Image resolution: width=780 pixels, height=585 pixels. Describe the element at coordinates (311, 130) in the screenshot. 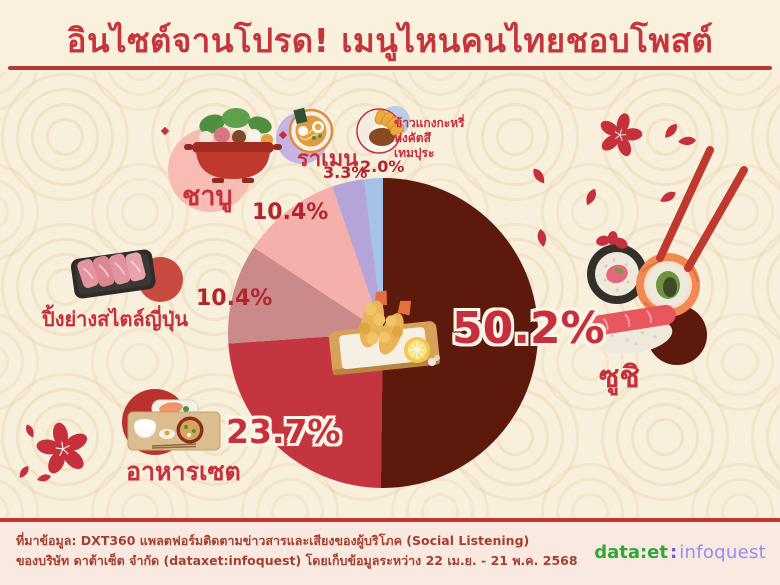

I see `ramen-bowl-icon` at that location.